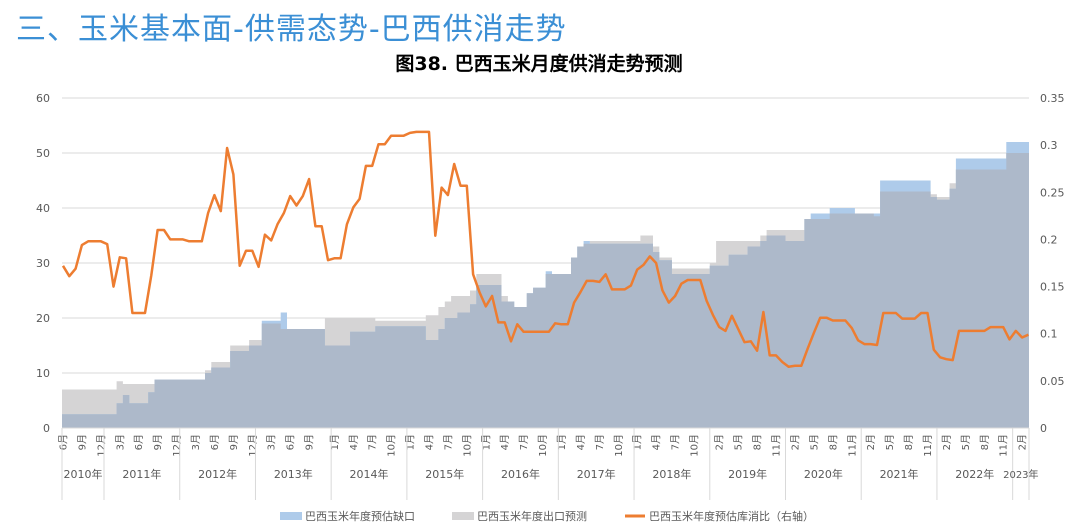  I want to click on year-label: 2014年, so click(369, 474).